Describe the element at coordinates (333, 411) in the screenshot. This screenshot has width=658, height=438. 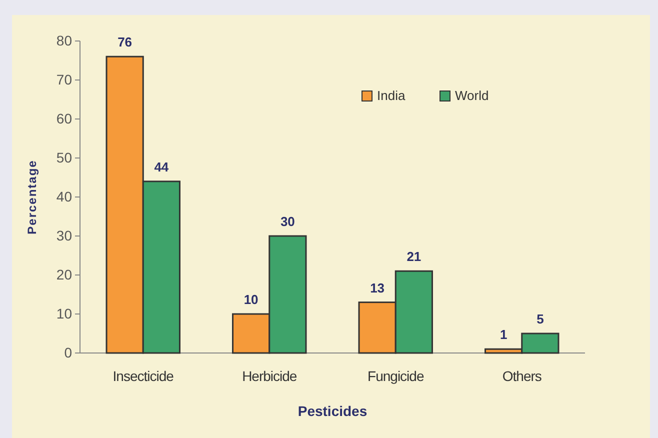
I see `x-axis-title: Pesticides` at that location.